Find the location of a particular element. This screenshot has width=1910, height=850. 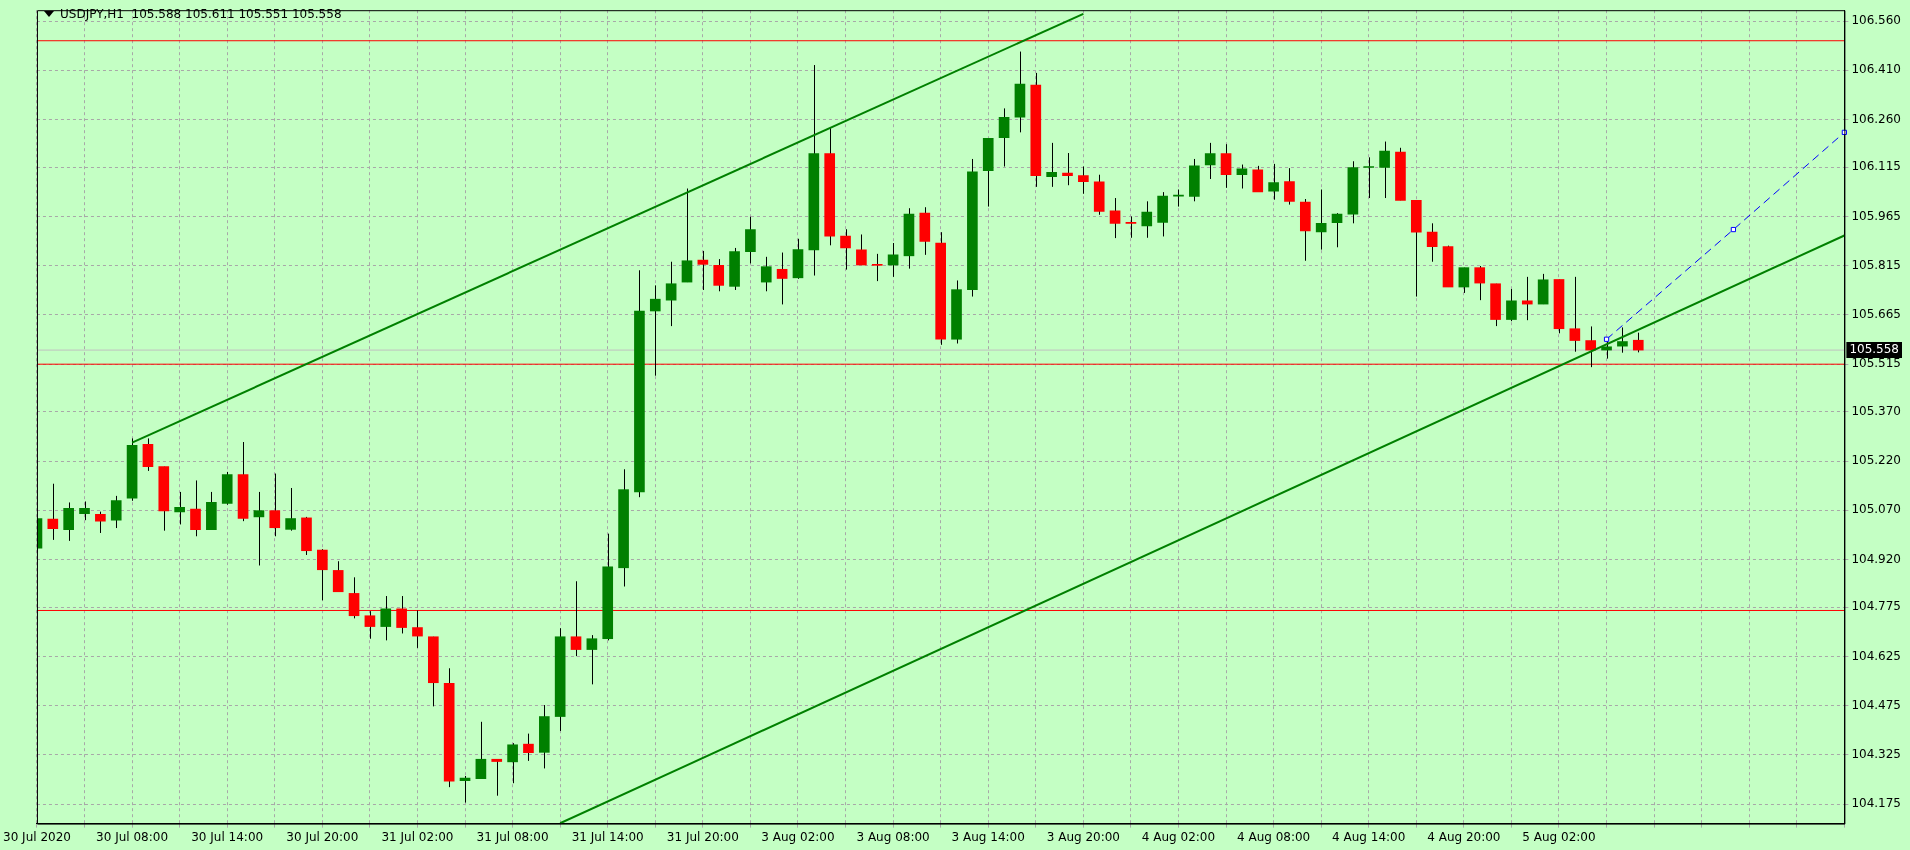

x-tick-label: 4 Aug 14:00 is located at coordinates (1369, 836).